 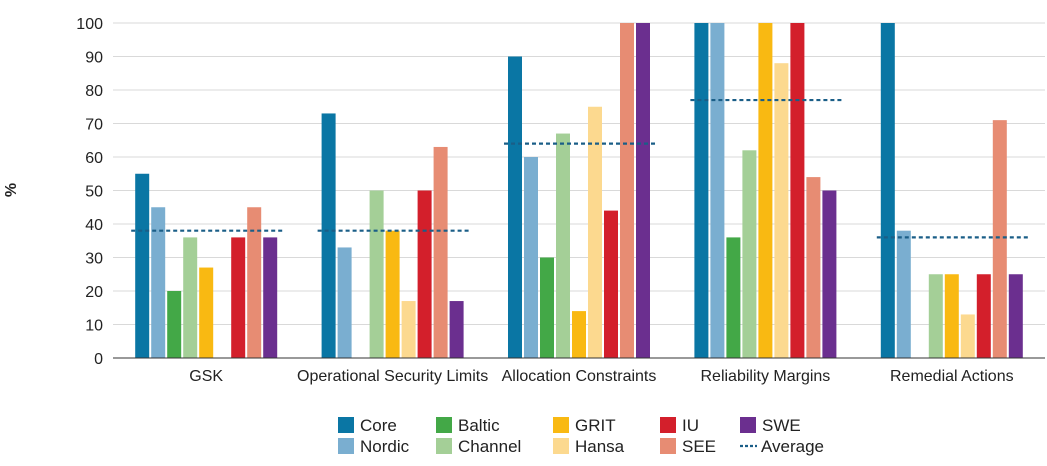 What do you see at coordinates (346, 446) in the screenshot?
I see `legend-swatch-nordic` at bounding box center [346, 446].